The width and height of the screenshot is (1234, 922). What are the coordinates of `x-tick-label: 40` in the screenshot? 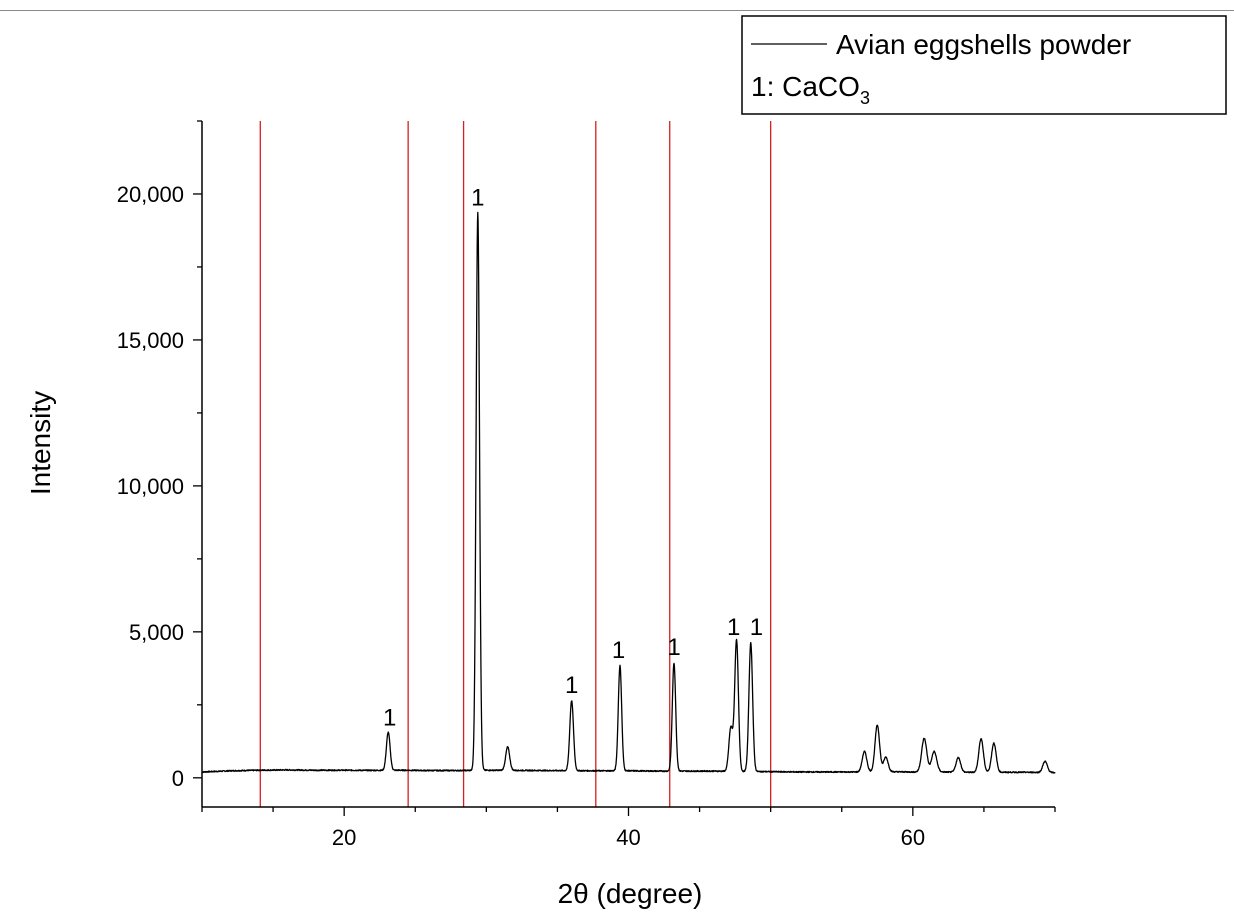 It's located at (628, 837).